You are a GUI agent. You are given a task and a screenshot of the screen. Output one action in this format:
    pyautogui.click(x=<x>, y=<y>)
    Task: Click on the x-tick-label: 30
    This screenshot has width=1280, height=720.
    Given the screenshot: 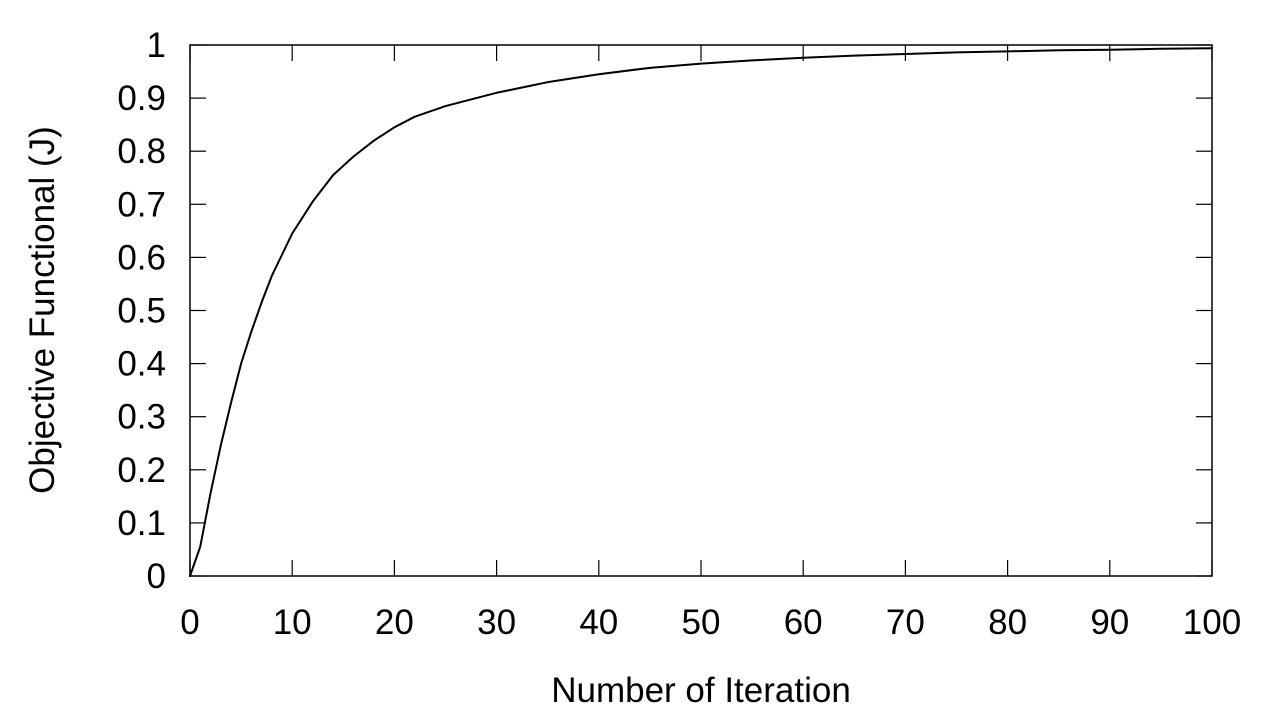 What is the action you would take?
    pyautogui.click(x=496, y=622)
    